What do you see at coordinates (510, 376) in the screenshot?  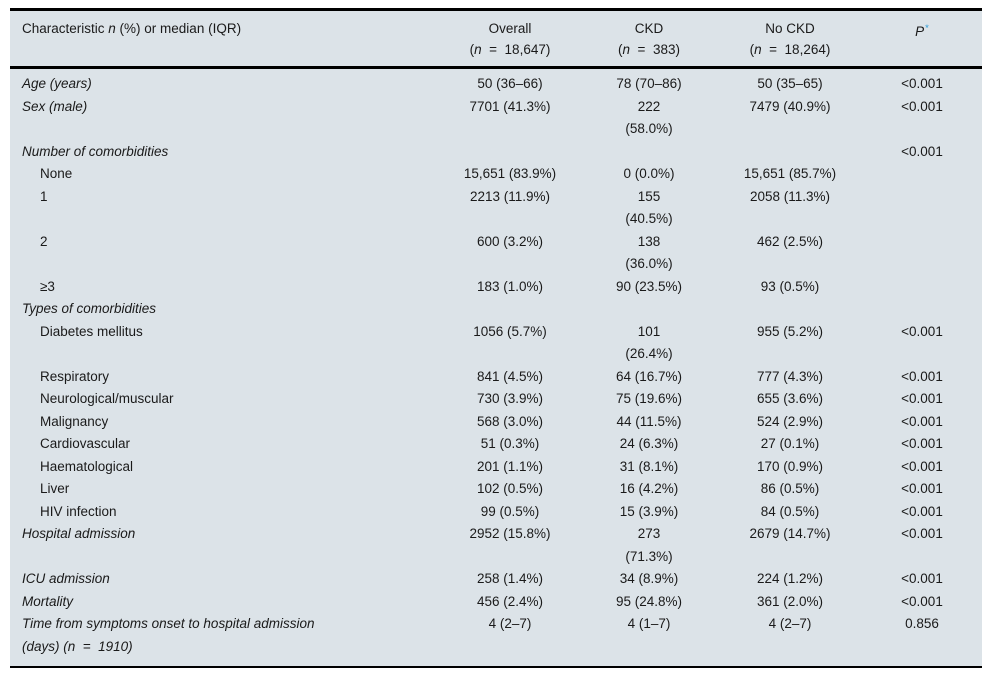 I see `cell-overall: 841 (4.5%)` at bounding box center [510, 376].